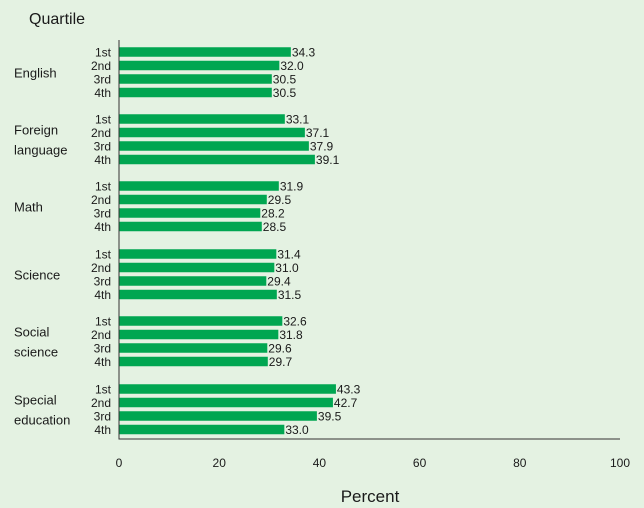  Describe the element at coordinates (291, 335) in the screenshot. I see `data-label: 31.8` at that location.